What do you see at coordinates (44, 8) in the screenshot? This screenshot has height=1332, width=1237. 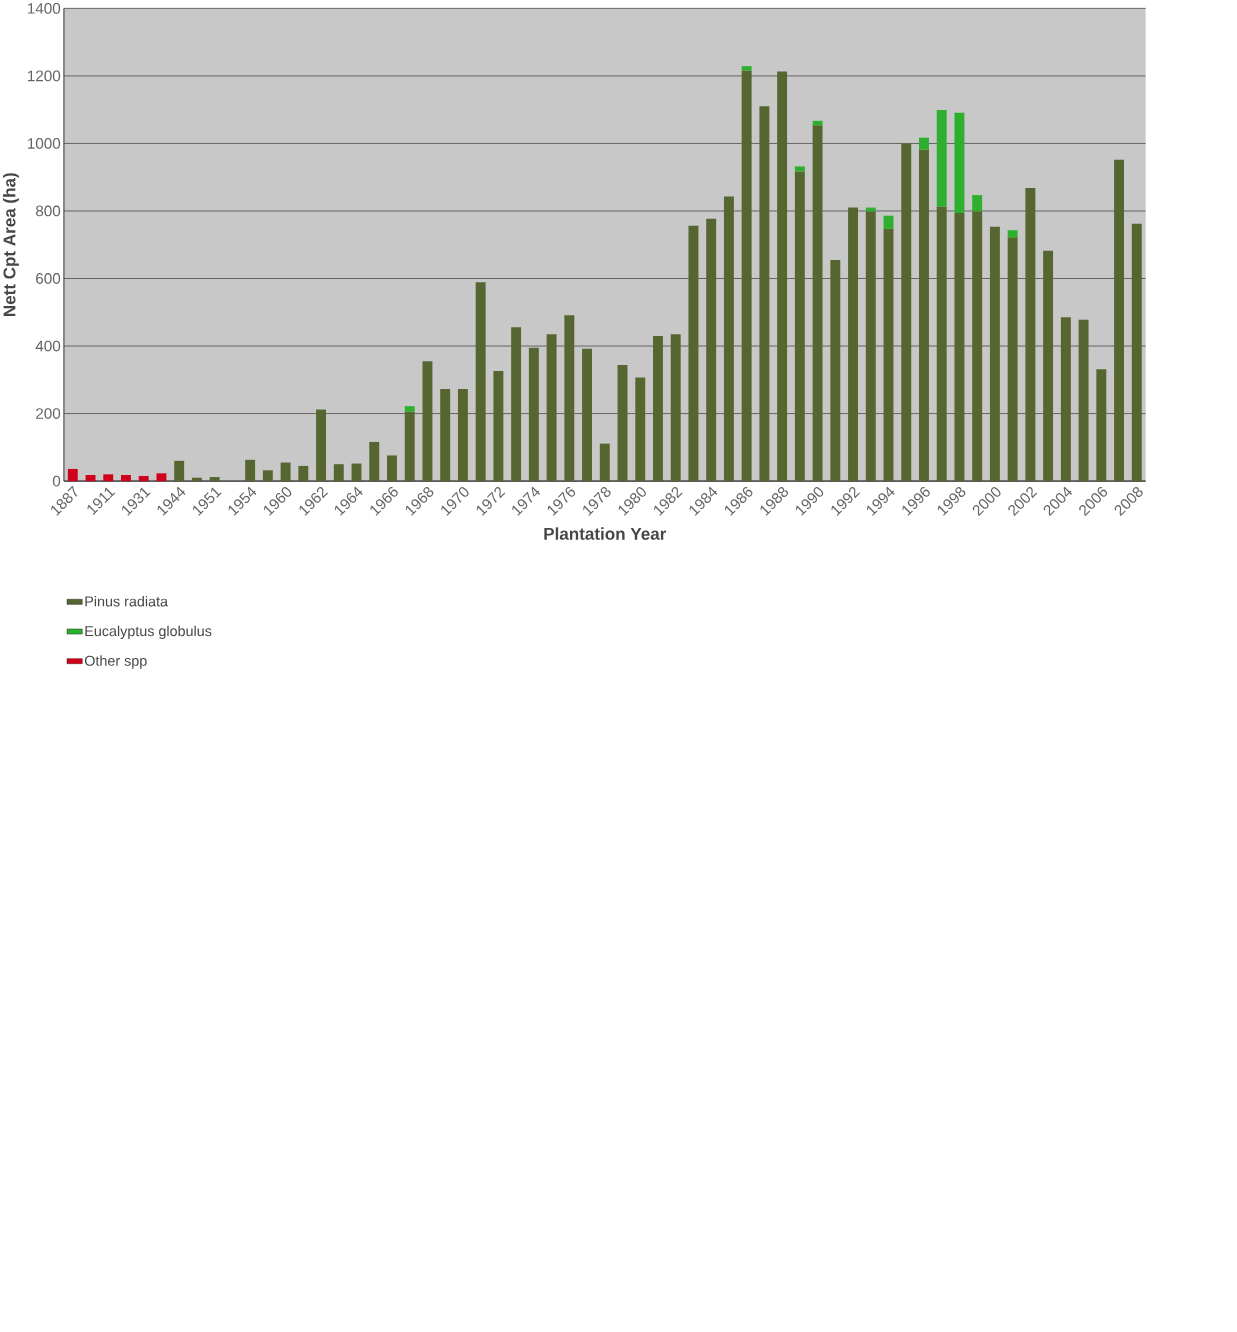 I see `y-tick-label: 1400` at bounding box center [44, 8].